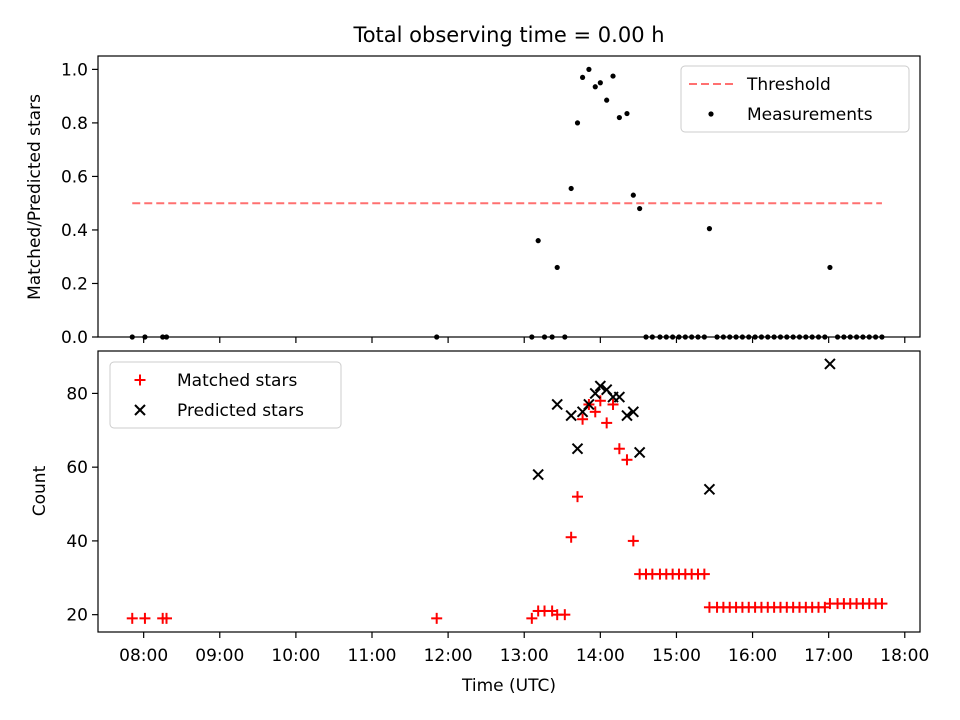  I want to click on y-tick-label: 0.4, so click(74, 231).